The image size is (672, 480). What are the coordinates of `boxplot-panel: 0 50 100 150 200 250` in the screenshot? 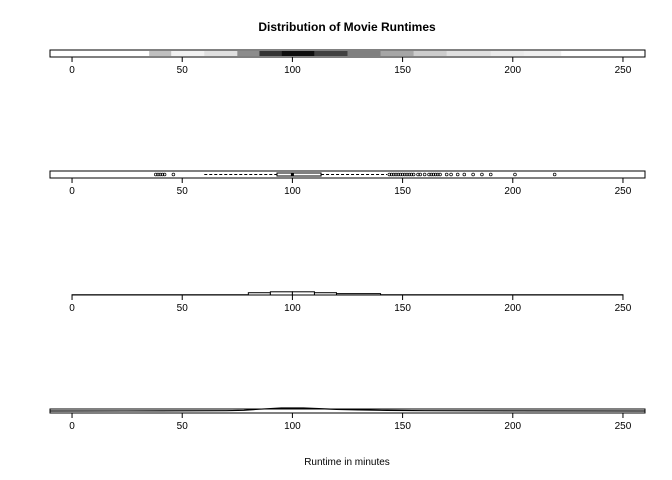 It's located at (347, 183).